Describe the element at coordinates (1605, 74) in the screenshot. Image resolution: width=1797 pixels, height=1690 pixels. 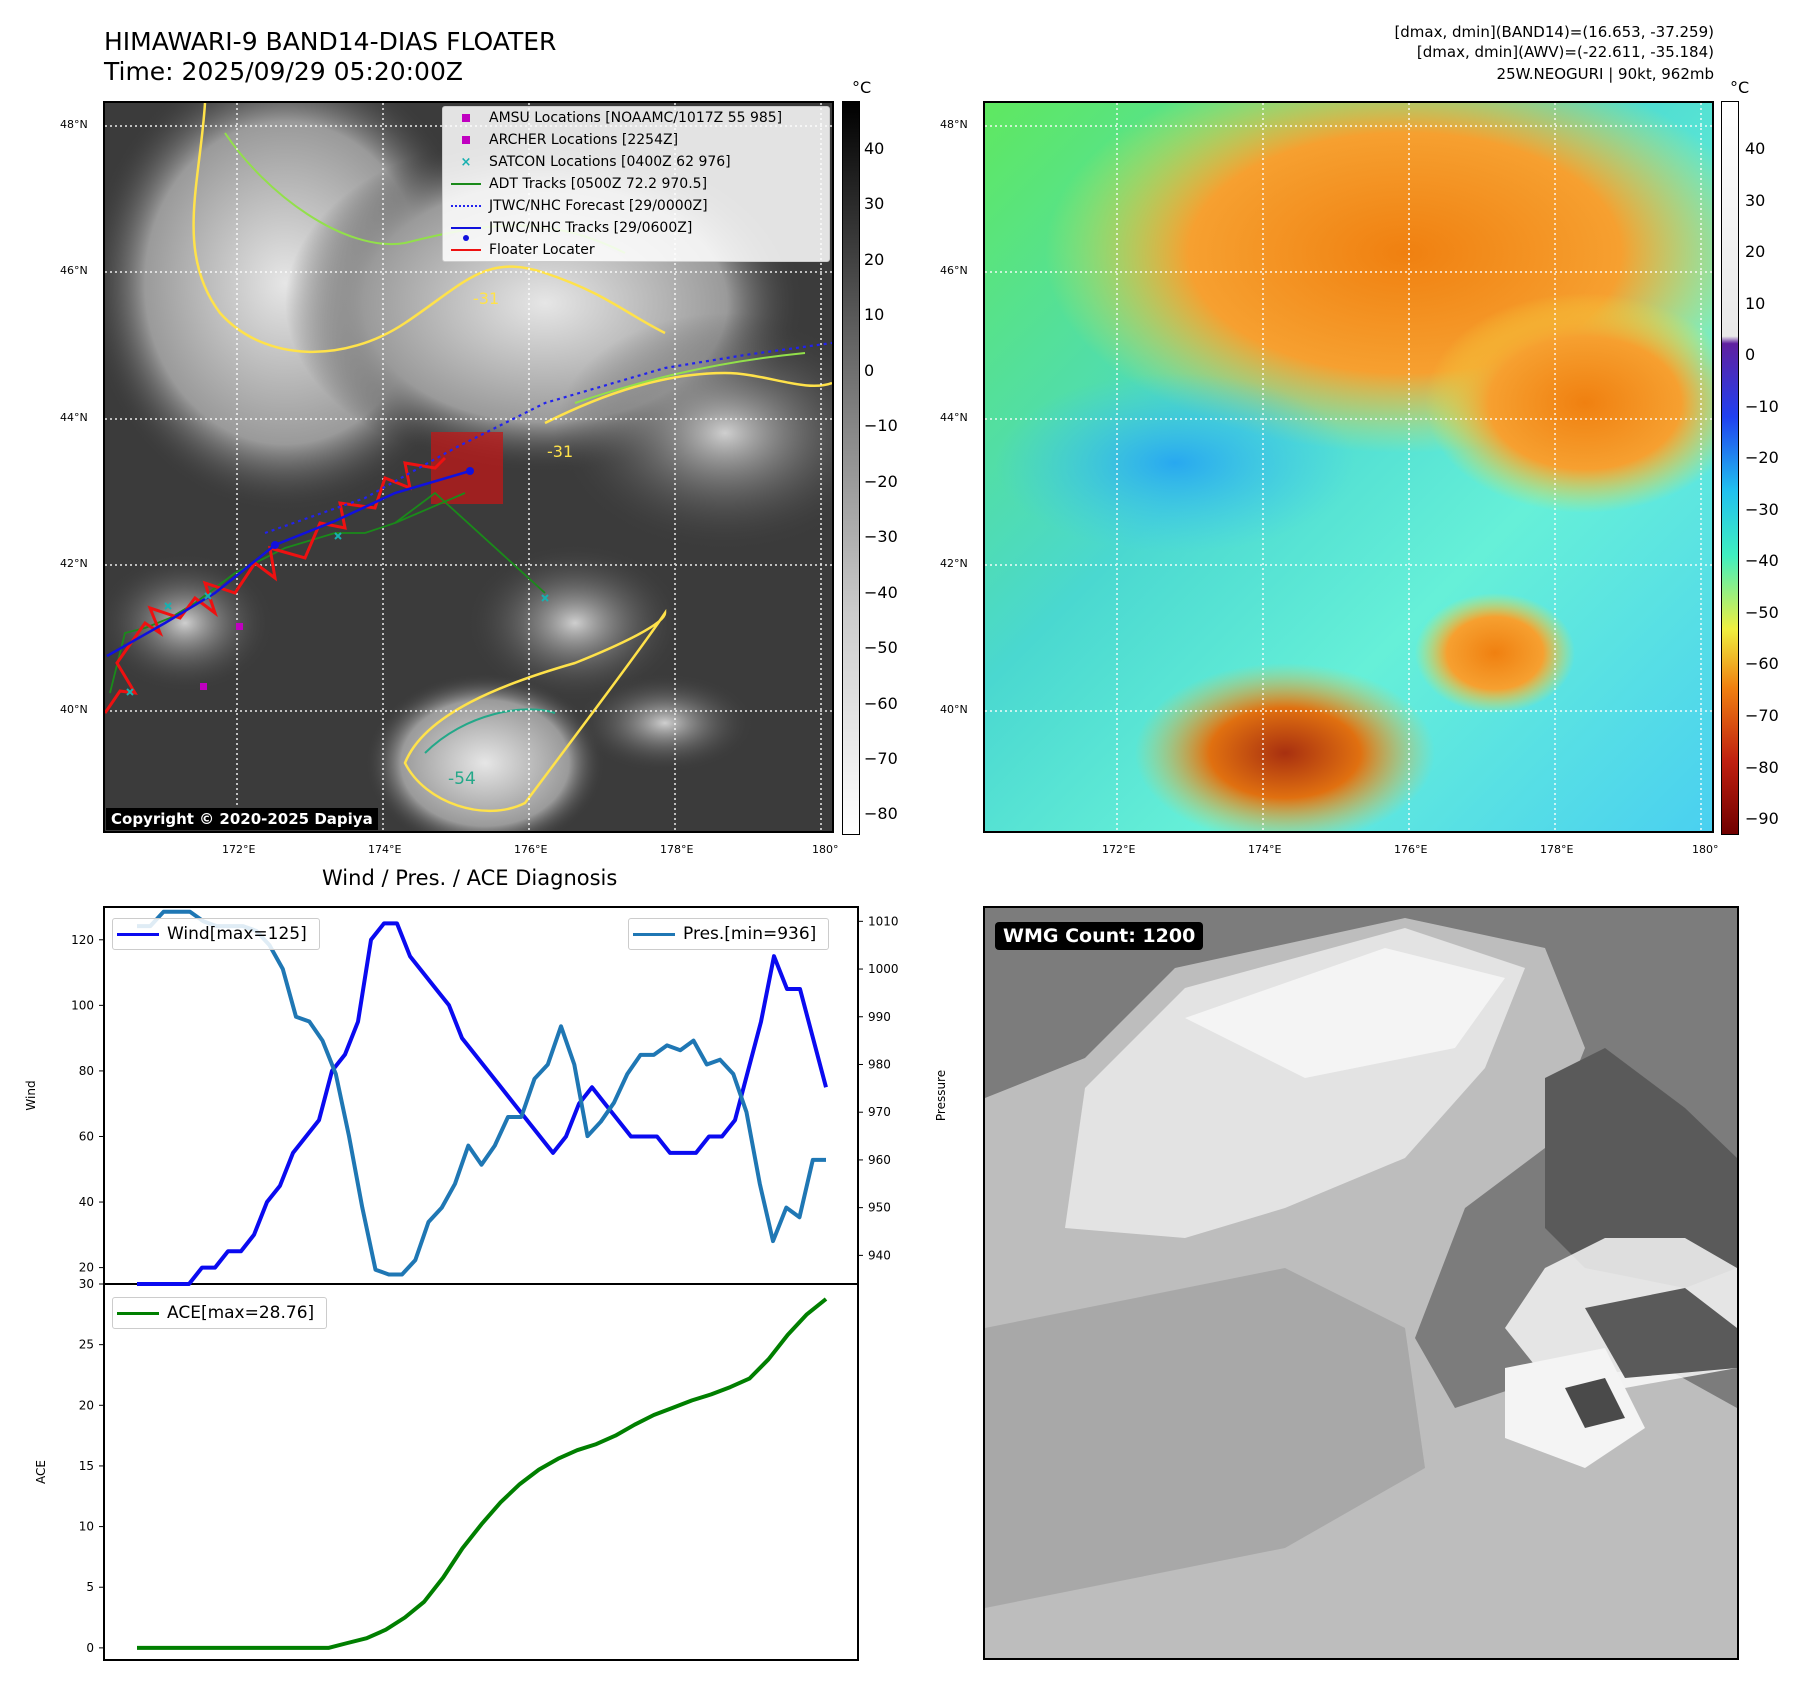
I see `info-line-3: 25W.NEOGURI | 90kt, 962mb` at that location.